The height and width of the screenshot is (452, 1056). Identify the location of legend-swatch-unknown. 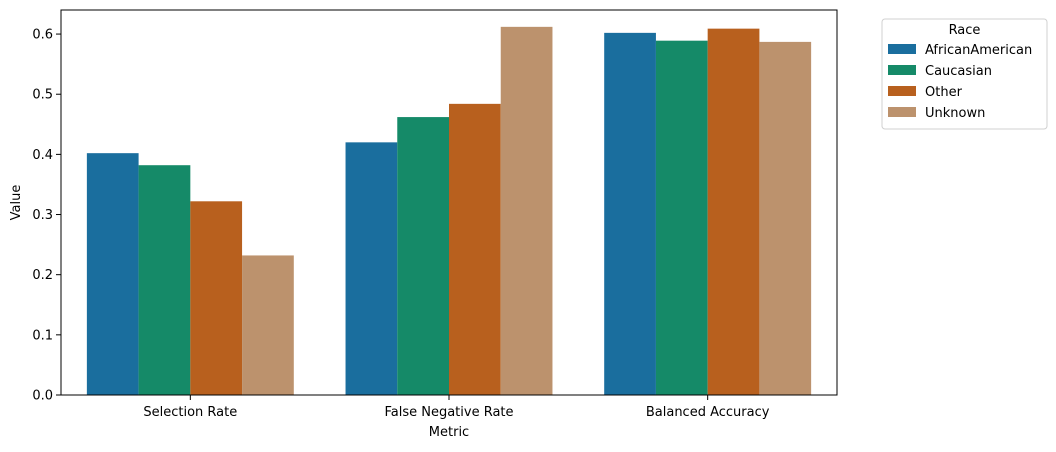
(902, 112).